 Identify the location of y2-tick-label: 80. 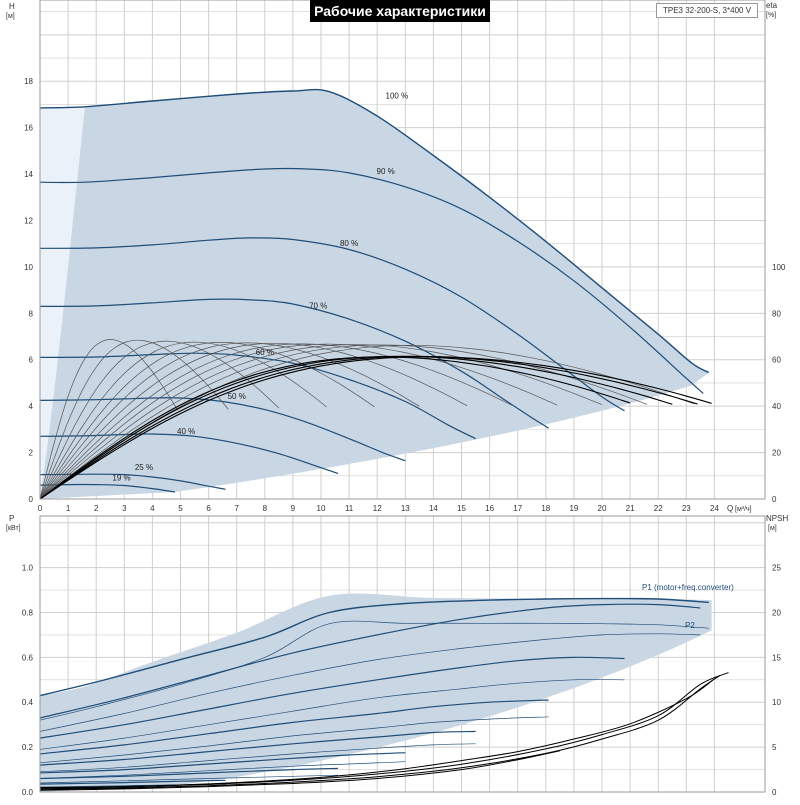
(776, 313).